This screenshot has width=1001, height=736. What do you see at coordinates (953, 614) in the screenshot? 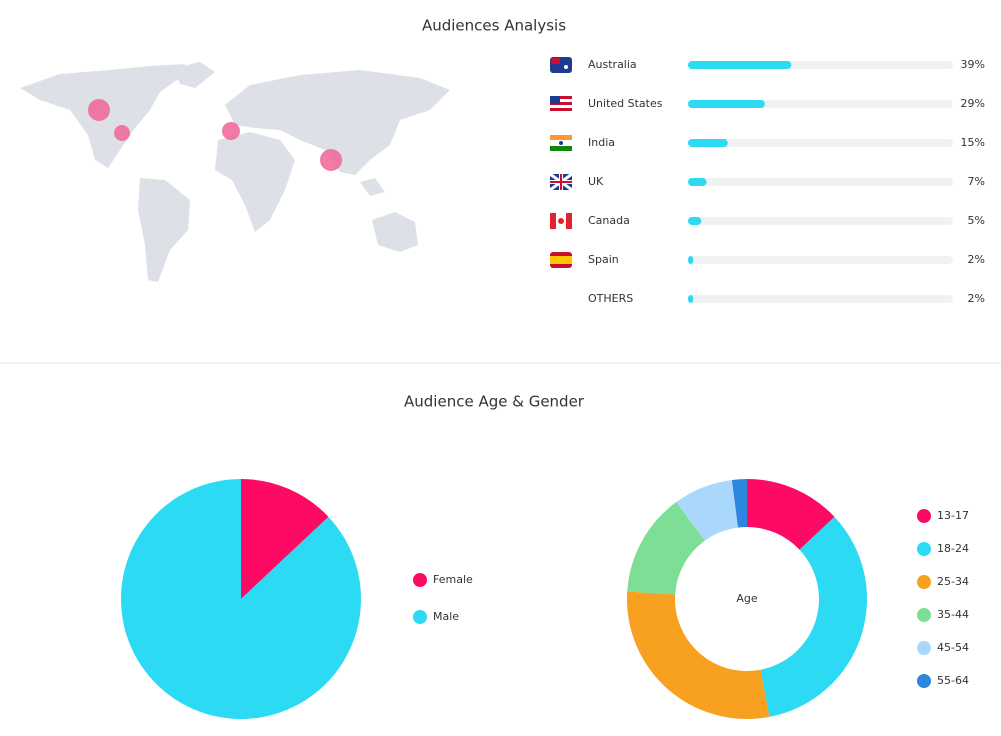
I see `legend-label: 35-44` at bounding box center [953, 614].